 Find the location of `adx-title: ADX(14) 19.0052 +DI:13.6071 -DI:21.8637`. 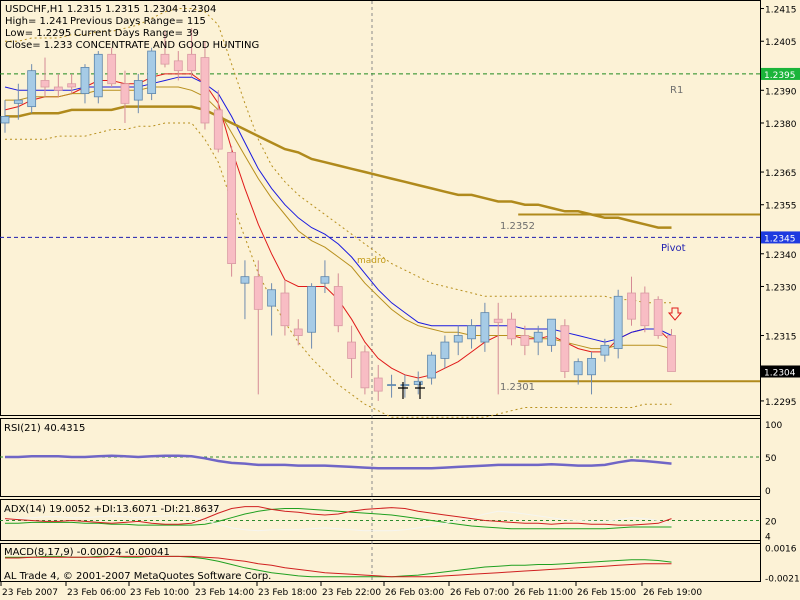

adx-title: ADX(14) 19.0052 +DI:13.6071 -DI:21.8637 is located at coordinates (112, 509).